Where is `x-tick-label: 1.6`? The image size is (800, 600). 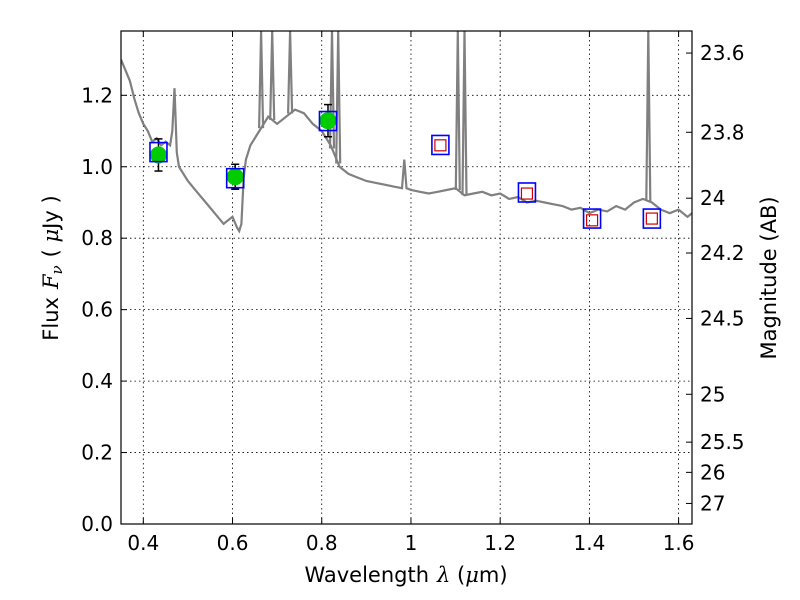 x-tick-label: 1.6 is located at coordinates (679, 543).